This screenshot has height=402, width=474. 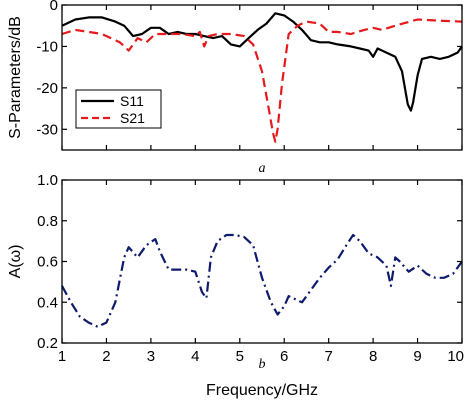 I want to click on panel-label: b, so click(x=262, y=364).